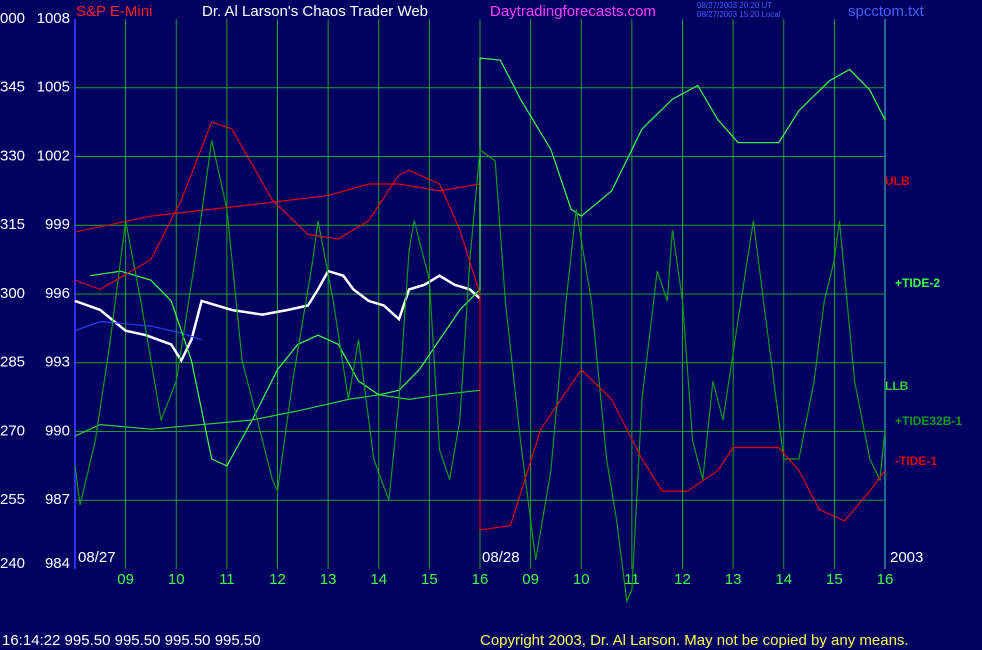  Describe the element at coordinates (12, 155) in the screenshot. I see `y2-tick-label: 330` at that location.